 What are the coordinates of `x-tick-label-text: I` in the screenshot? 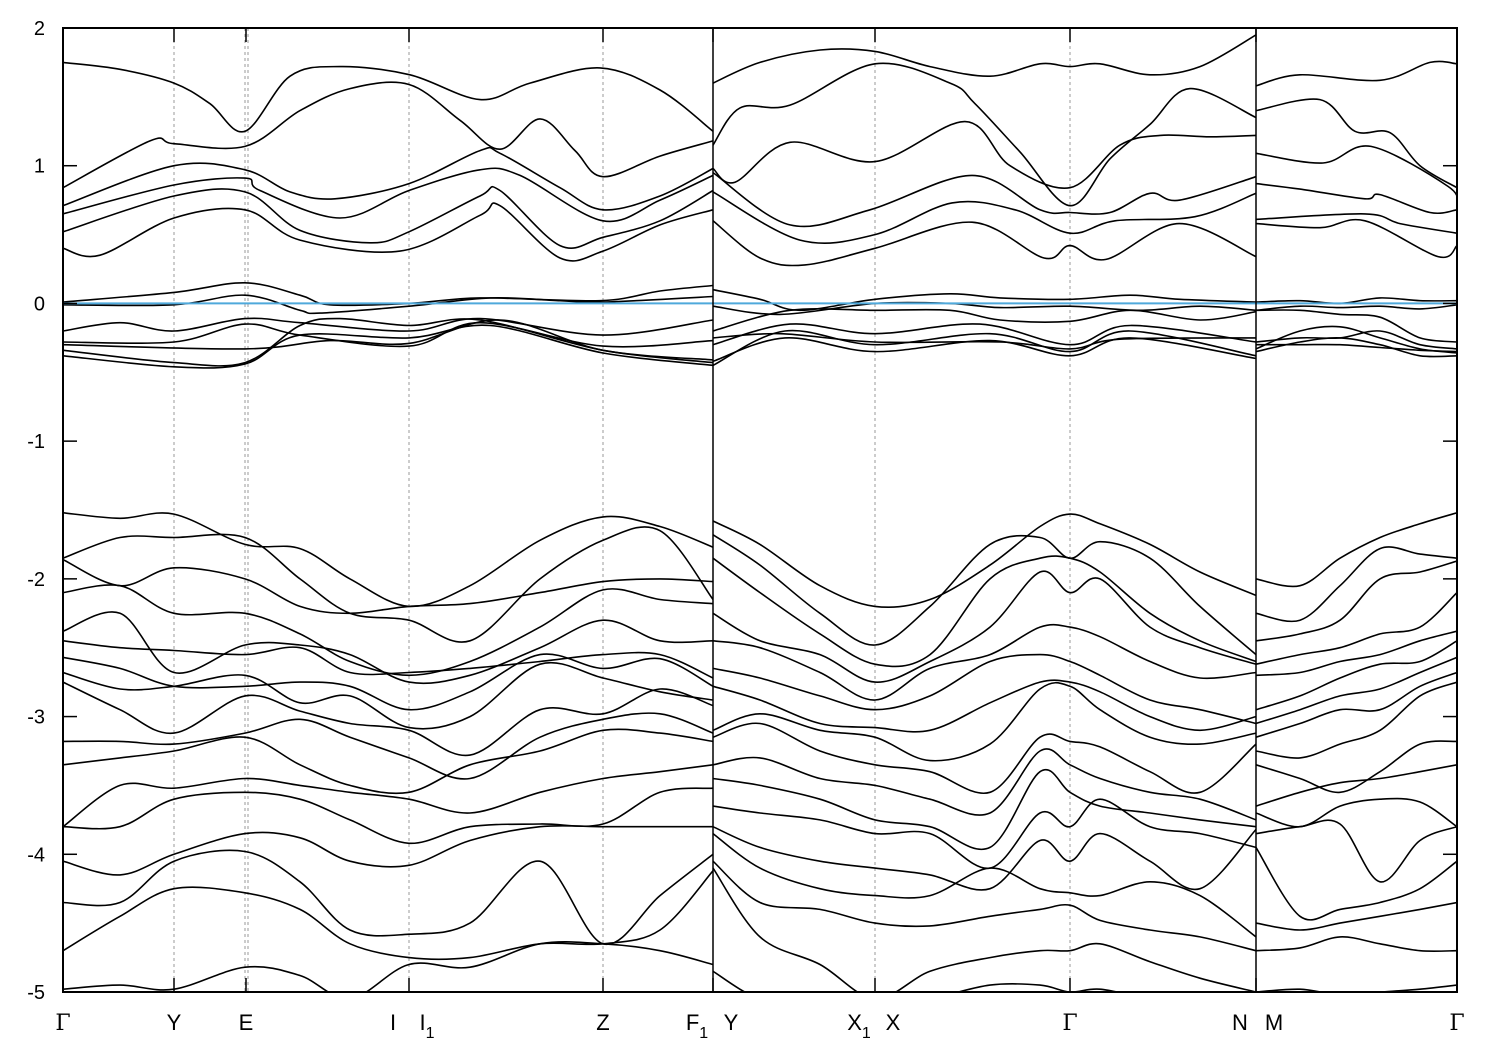 It's located at (422, 1022).